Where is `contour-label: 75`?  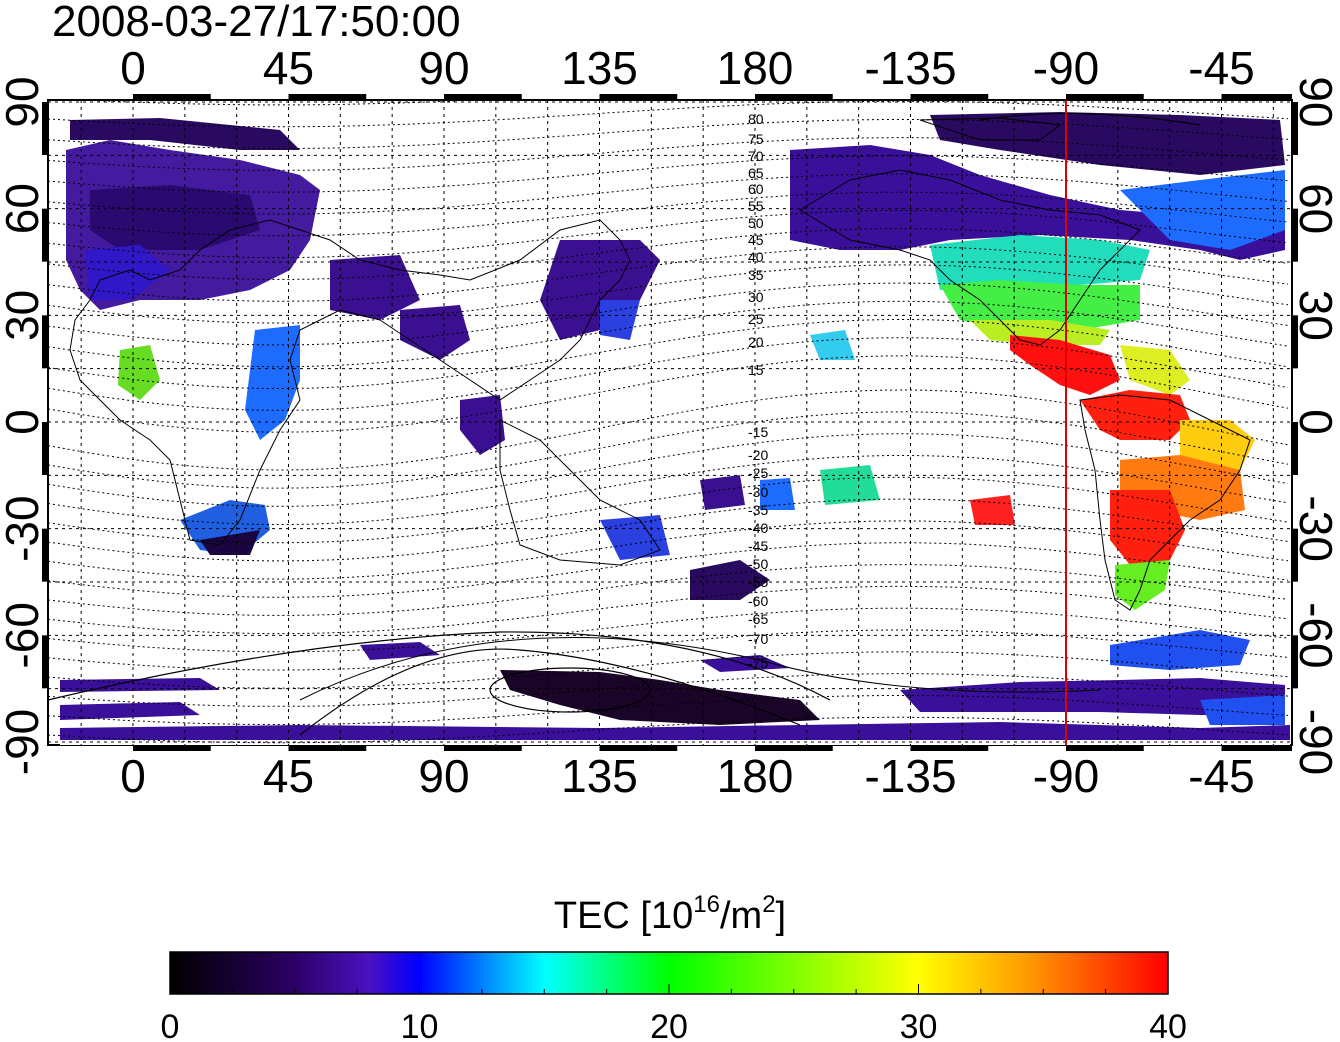
contour-label: 75 is located at coordinates (756, 139).